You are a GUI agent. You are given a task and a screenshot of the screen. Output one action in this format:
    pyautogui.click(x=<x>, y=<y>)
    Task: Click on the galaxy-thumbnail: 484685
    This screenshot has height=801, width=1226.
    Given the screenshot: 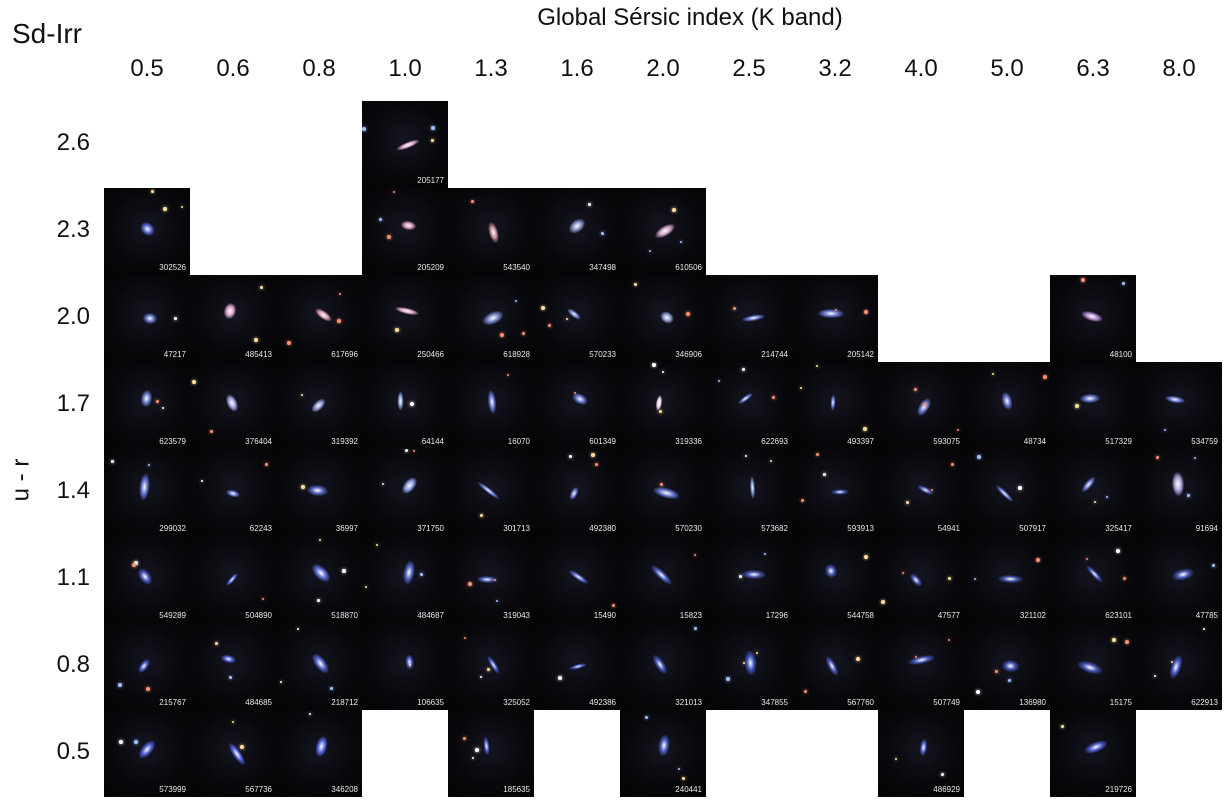 What is the action you would take?
    pyautogui.click(x=233, y=666)
    